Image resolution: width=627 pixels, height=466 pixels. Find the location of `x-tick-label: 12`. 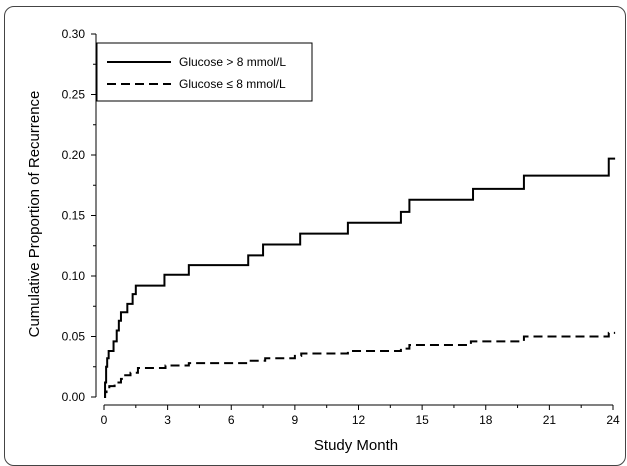

x-tick-label: 12 is located at coordinates (359, 420).